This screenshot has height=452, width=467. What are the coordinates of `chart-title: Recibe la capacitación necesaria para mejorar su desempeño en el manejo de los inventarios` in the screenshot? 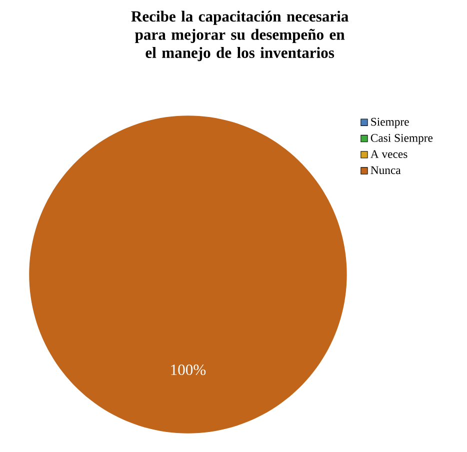 It's located at (239, 36).